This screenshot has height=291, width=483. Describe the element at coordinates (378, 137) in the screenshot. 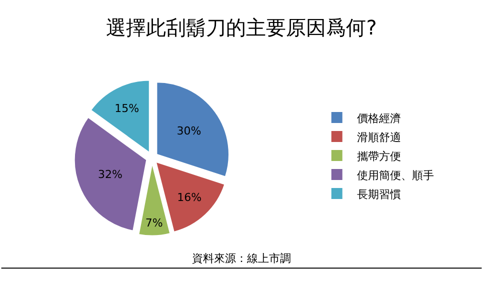

I see `legend-label: 滑順舒適` at that location.